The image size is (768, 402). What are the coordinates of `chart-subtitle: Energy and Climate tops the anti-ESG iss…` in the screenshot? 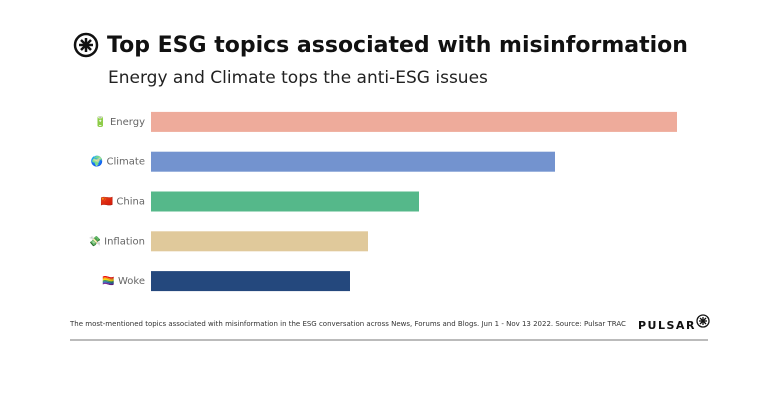 It's located at (298, 78).